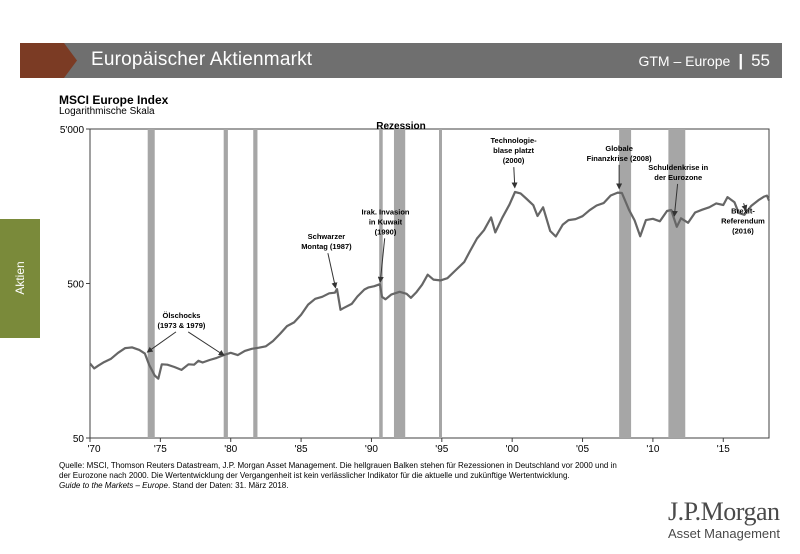  Describe the element at coordinates (386, 221) in the screenshot. I see `annotation-text: in Kuwait` at that location.